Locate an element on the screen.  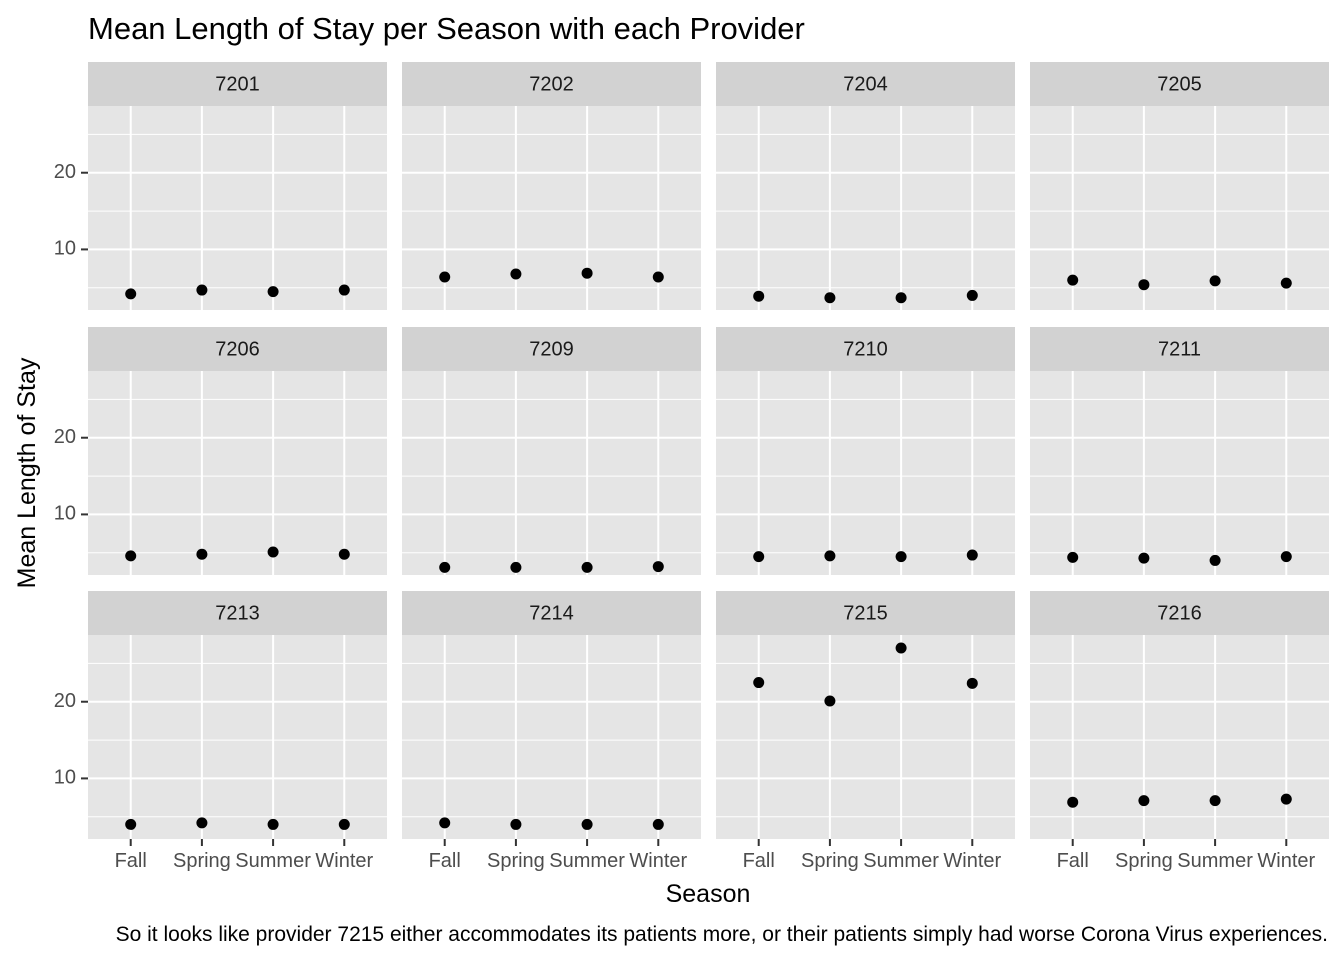
data-point-7204-summer is located at coordinates (901, 298).